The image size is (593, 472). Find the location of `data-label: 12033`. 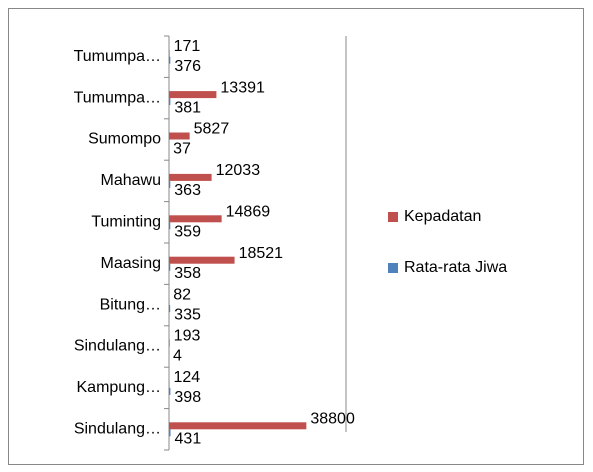

data-label: 12033 is located at coordinates (238, 170).